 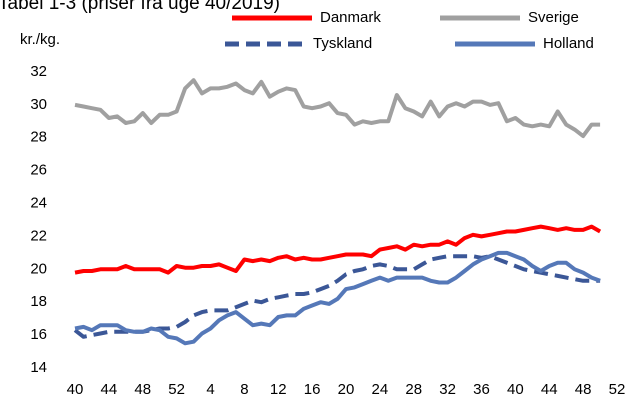 What do you see at coordinates (40, 39) in the screenshot?
I see `y-axis-label: kr./kg.` at bounding box center [40, 39].